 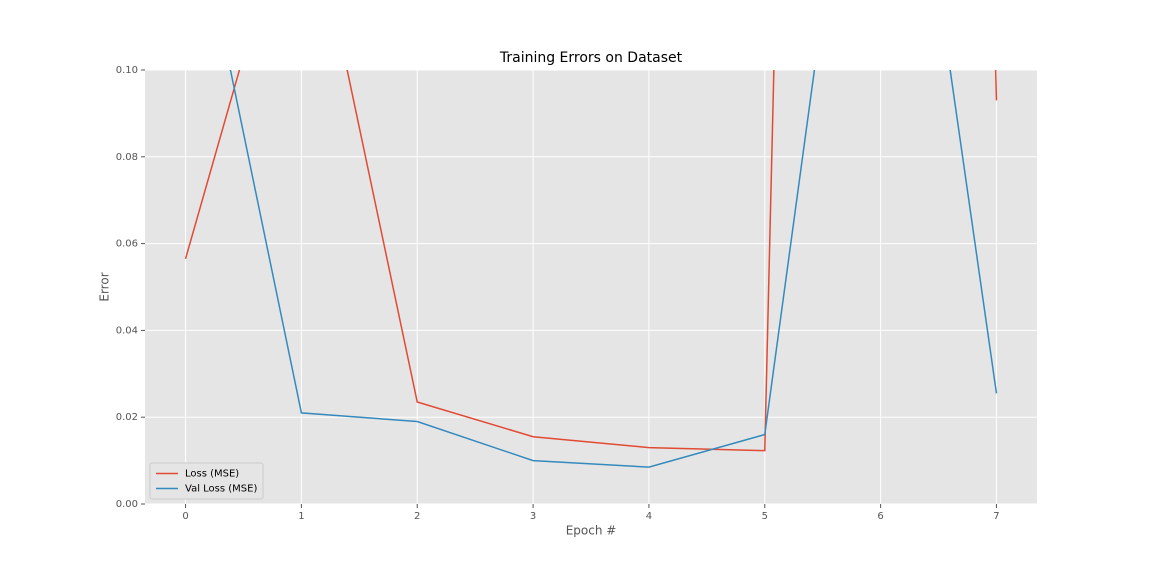 I want to click on legend-label: Val Loss (MSE), so click(x=221, y=489).